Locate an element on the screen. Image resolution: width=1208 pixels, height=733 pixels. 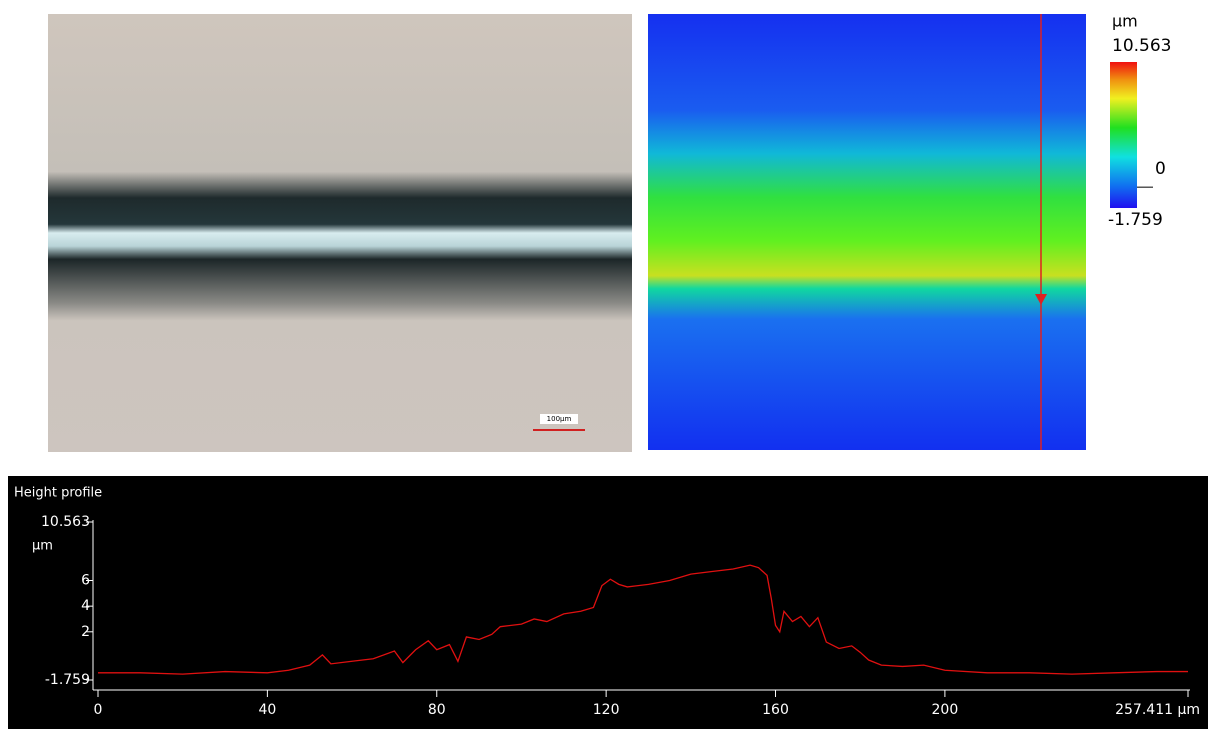
color-bar is located at coordinates (1123, 135).